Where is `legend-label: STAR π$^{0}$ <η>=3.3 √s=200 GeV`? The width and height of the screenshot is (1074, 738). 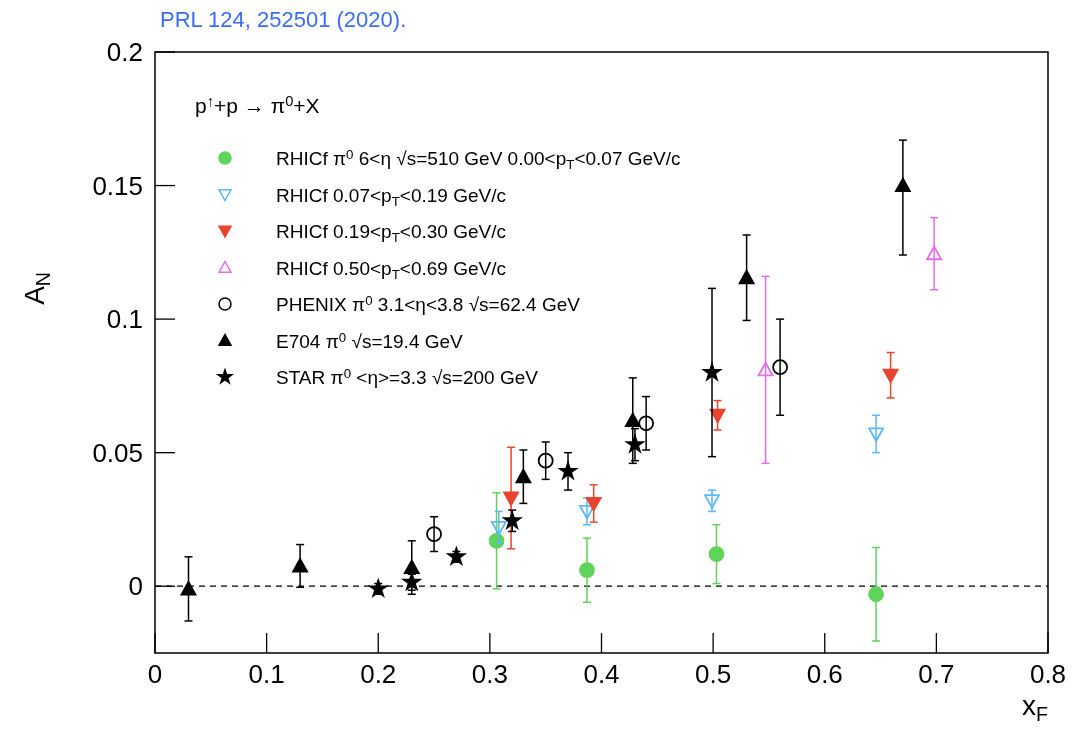
legend-label: STAR π$^{0}$ <η>=3.3 √s=200 GeV is located at coordinates (407, 377).